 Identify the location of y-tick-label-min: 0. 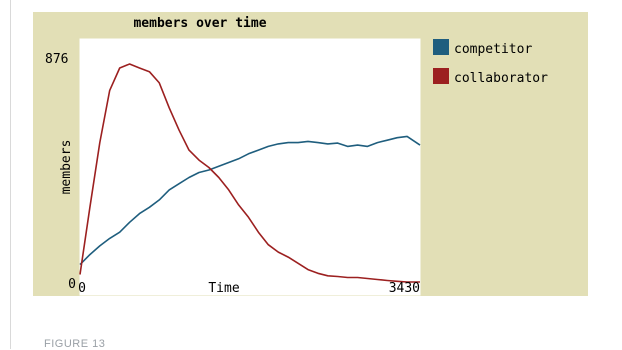
(72, 284).